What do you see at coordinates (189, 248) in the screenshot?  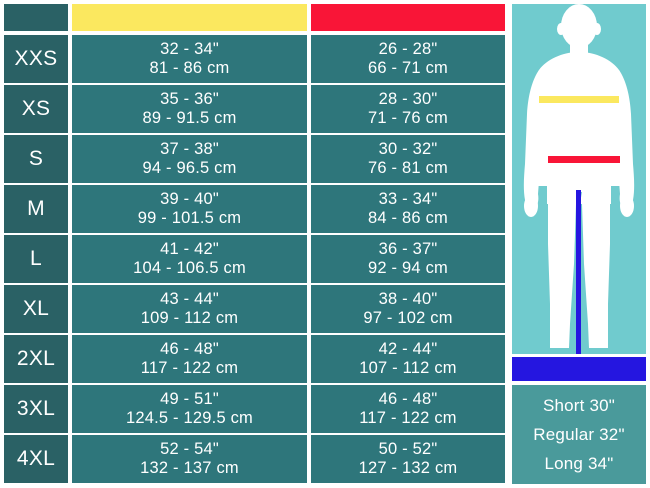 I see `chest-inches: 41 - 42"` at bounding box center [189, 248].